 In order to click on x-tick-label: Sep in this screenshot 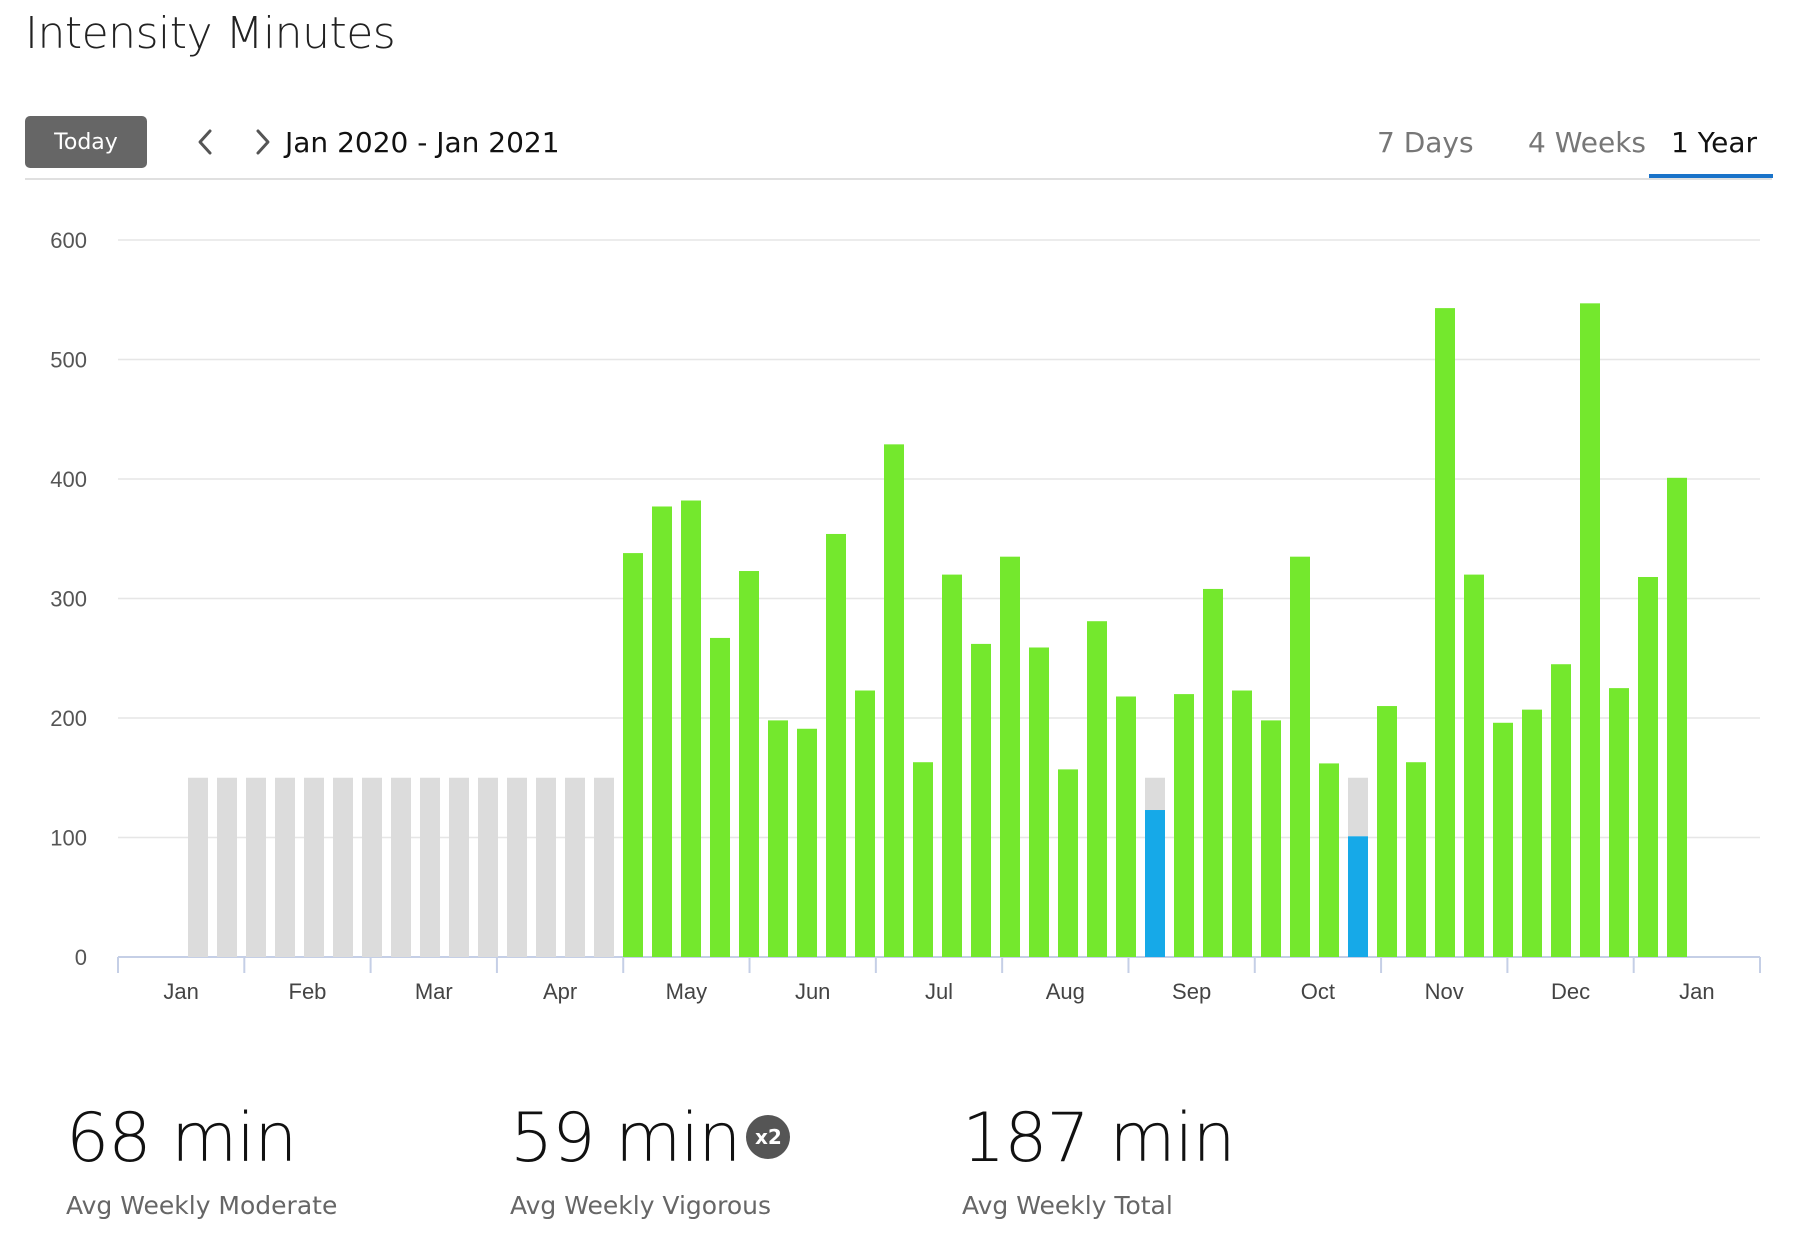, I will do `click(1191, 991)`.